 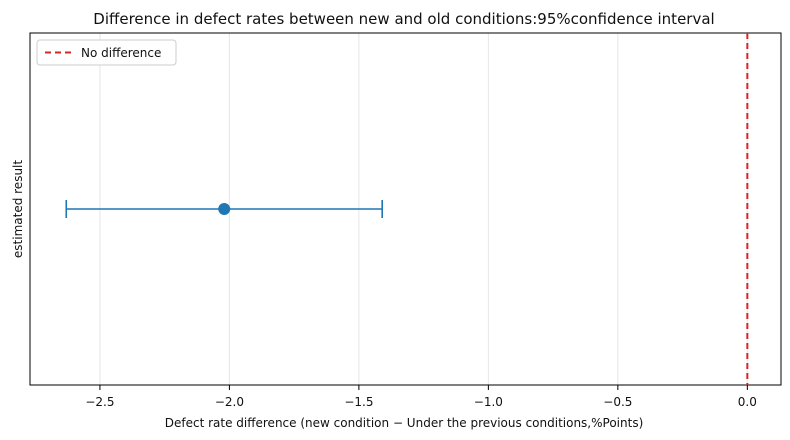 I want to click on x-tick-label: −2.0, so click(x=229, y=402).